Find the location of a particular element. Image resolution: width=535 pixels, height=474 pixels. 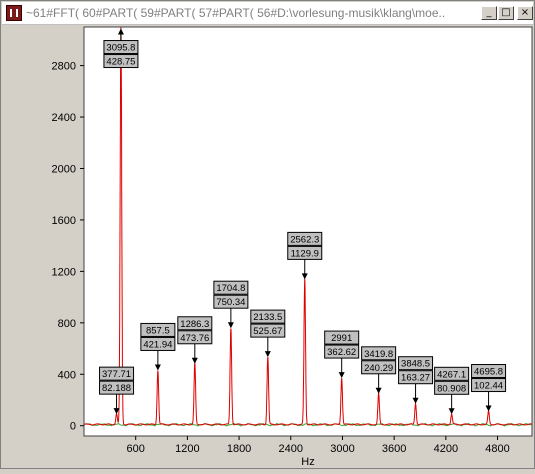

peak-annotation: 1704.8 750.34 is located at coordinates (231, 304).